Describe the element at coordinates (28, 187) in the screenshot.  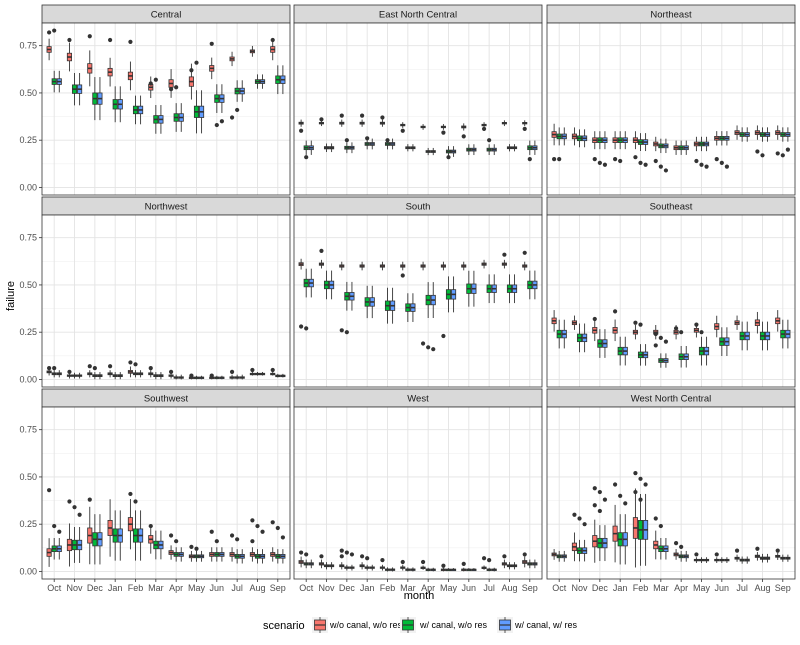
I see `y-tick-label: 0.00` at that location.